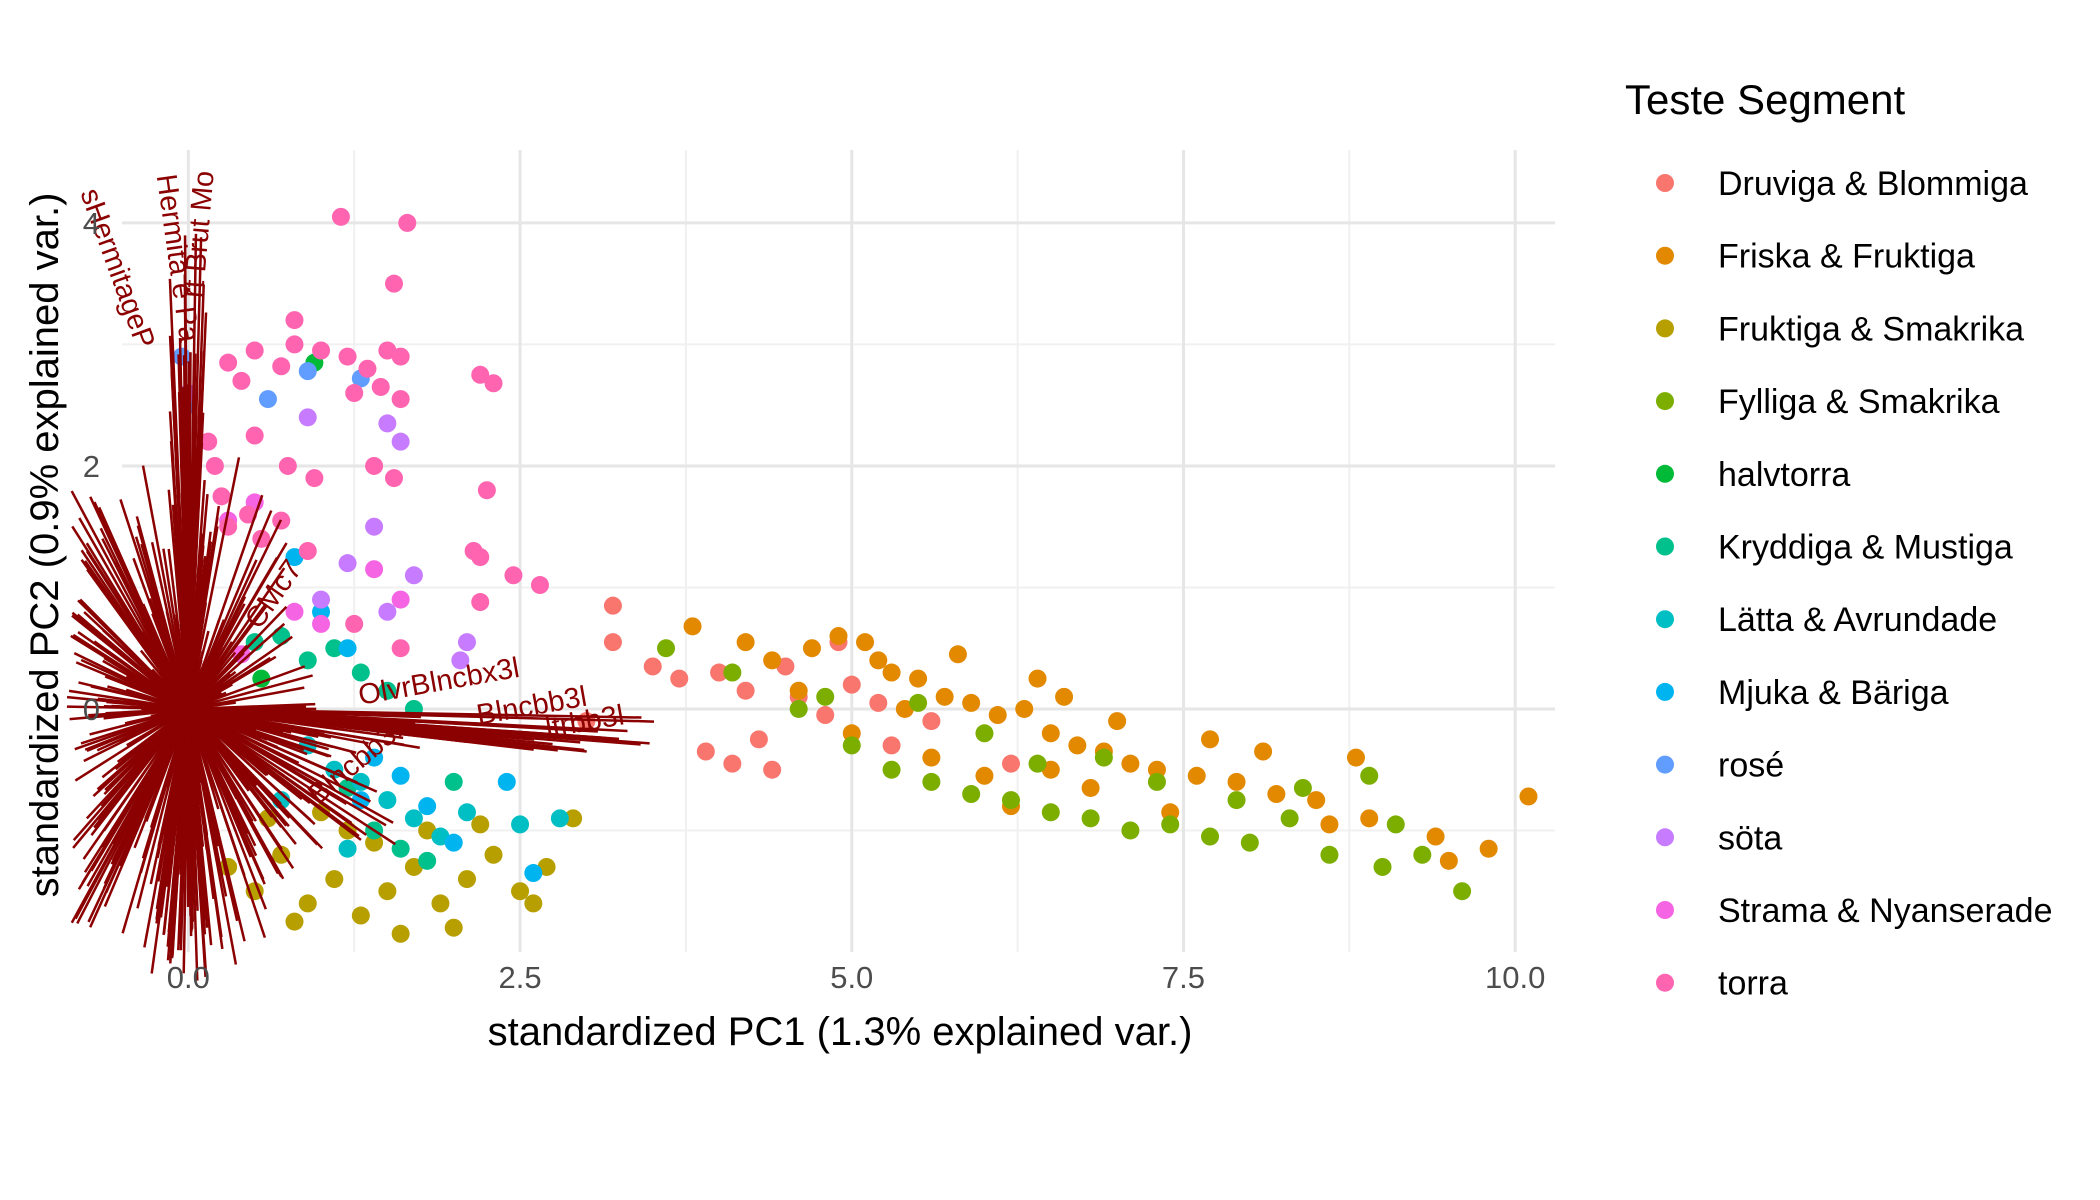 The image size is (2100, 1200). What do you see at coordinates (840, 1032) in the screenshot?
I see `x-axis-title: standardized PC1 (1.3% explained var.)` at bounding box center [840, 1032].